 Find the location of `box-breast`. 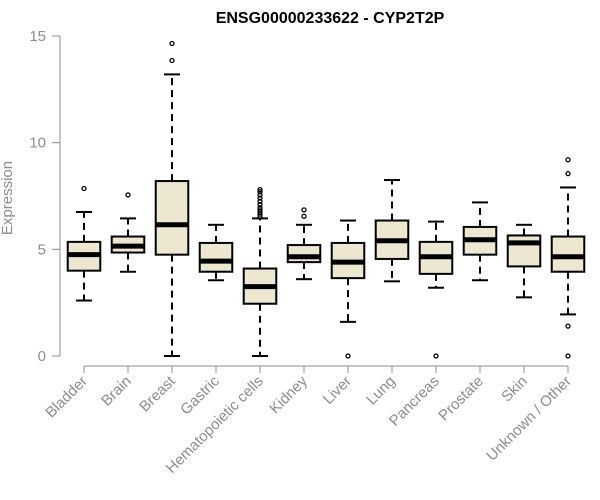

box-breast is located at coordinates (172, 198).